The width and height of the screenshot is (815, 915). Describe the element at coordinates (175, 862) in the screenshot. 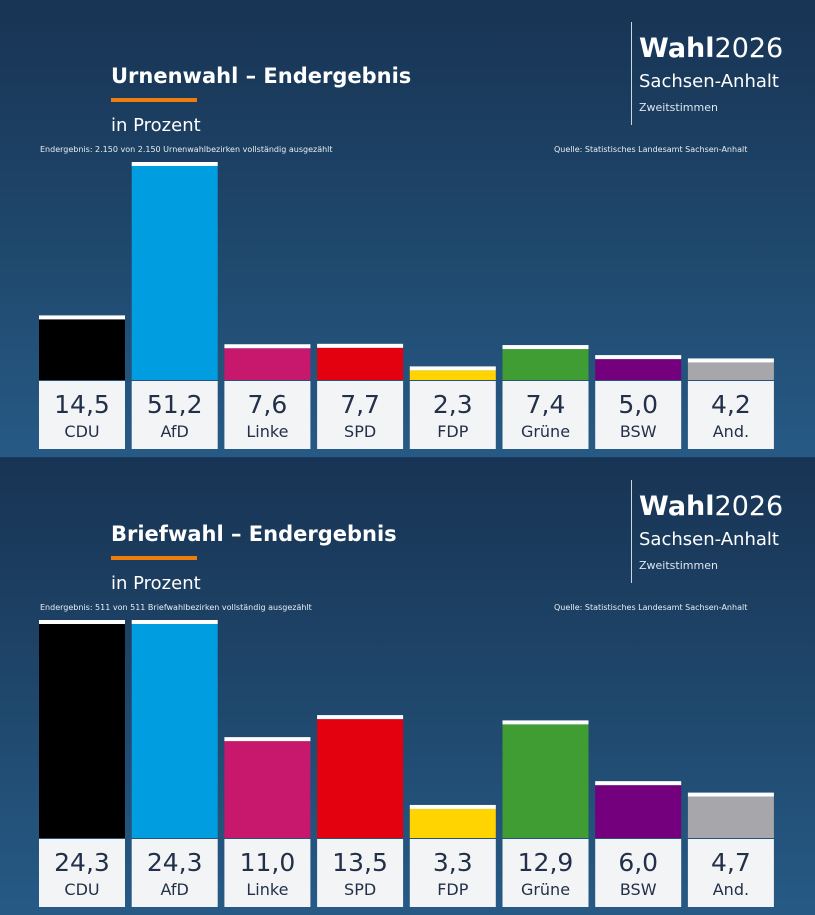

I see `value-label-afd: 24,3` at that location.